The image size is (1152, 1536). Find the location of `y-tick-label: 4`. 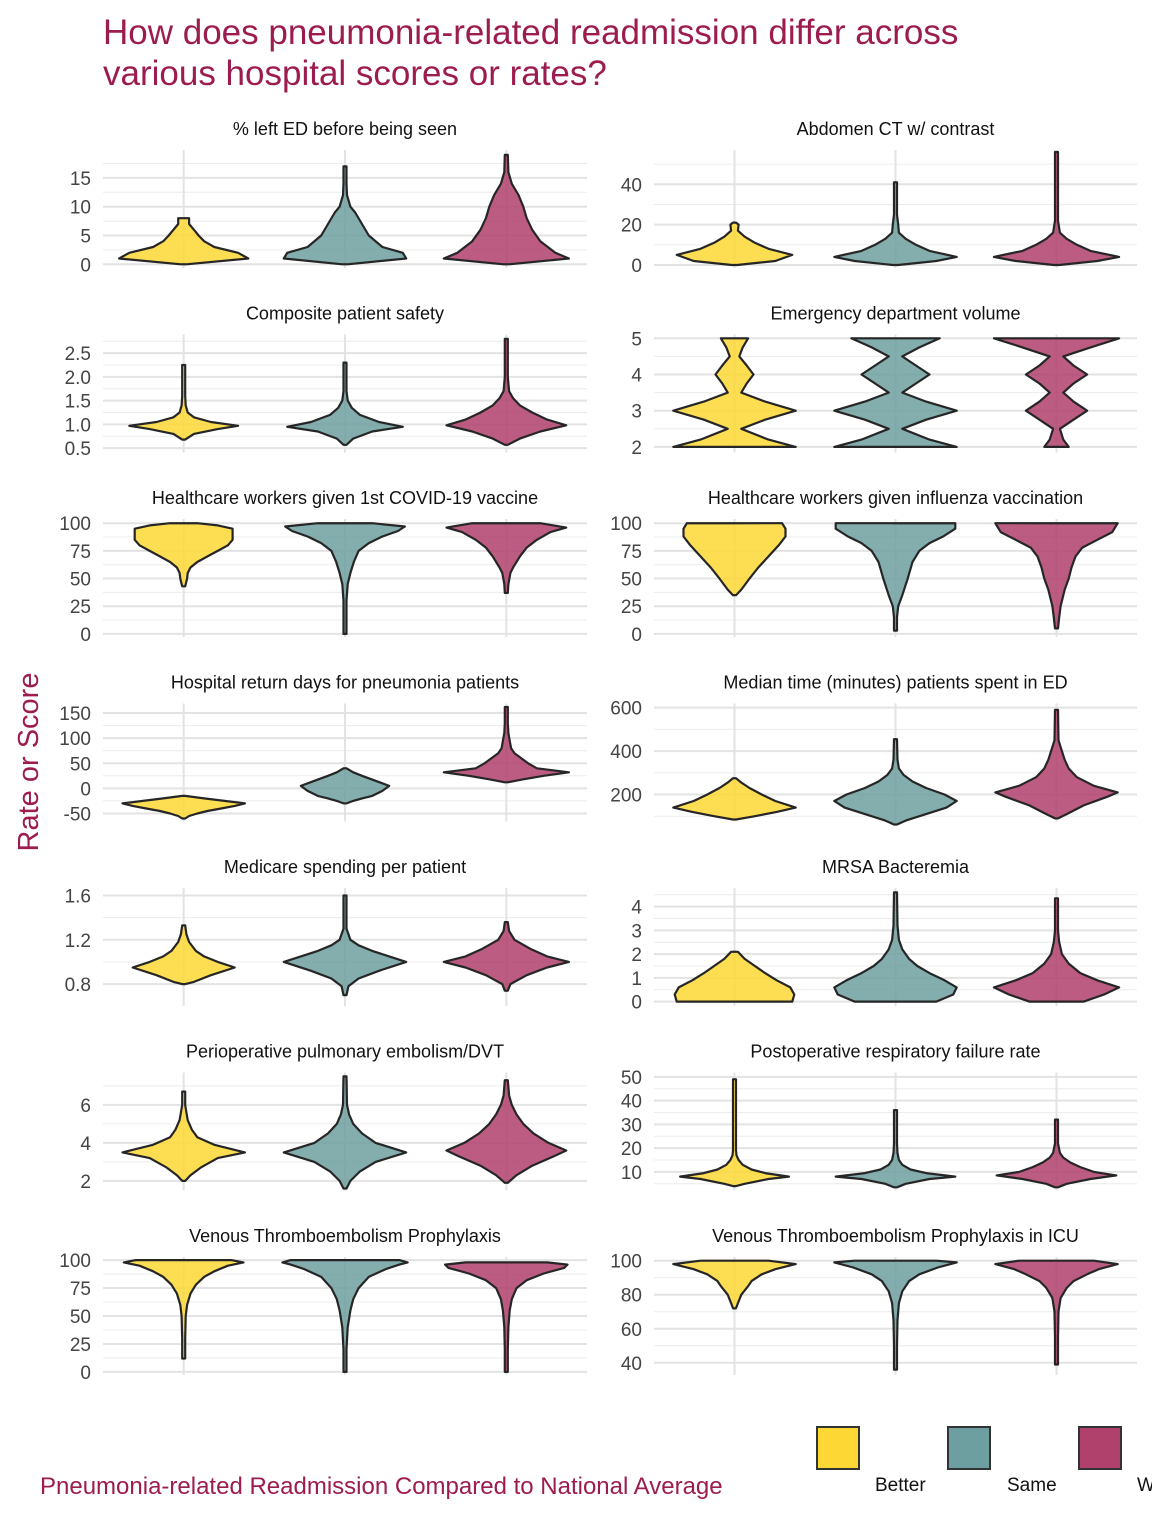

y-tick-label: 4 is located at coordinates (636, 376).